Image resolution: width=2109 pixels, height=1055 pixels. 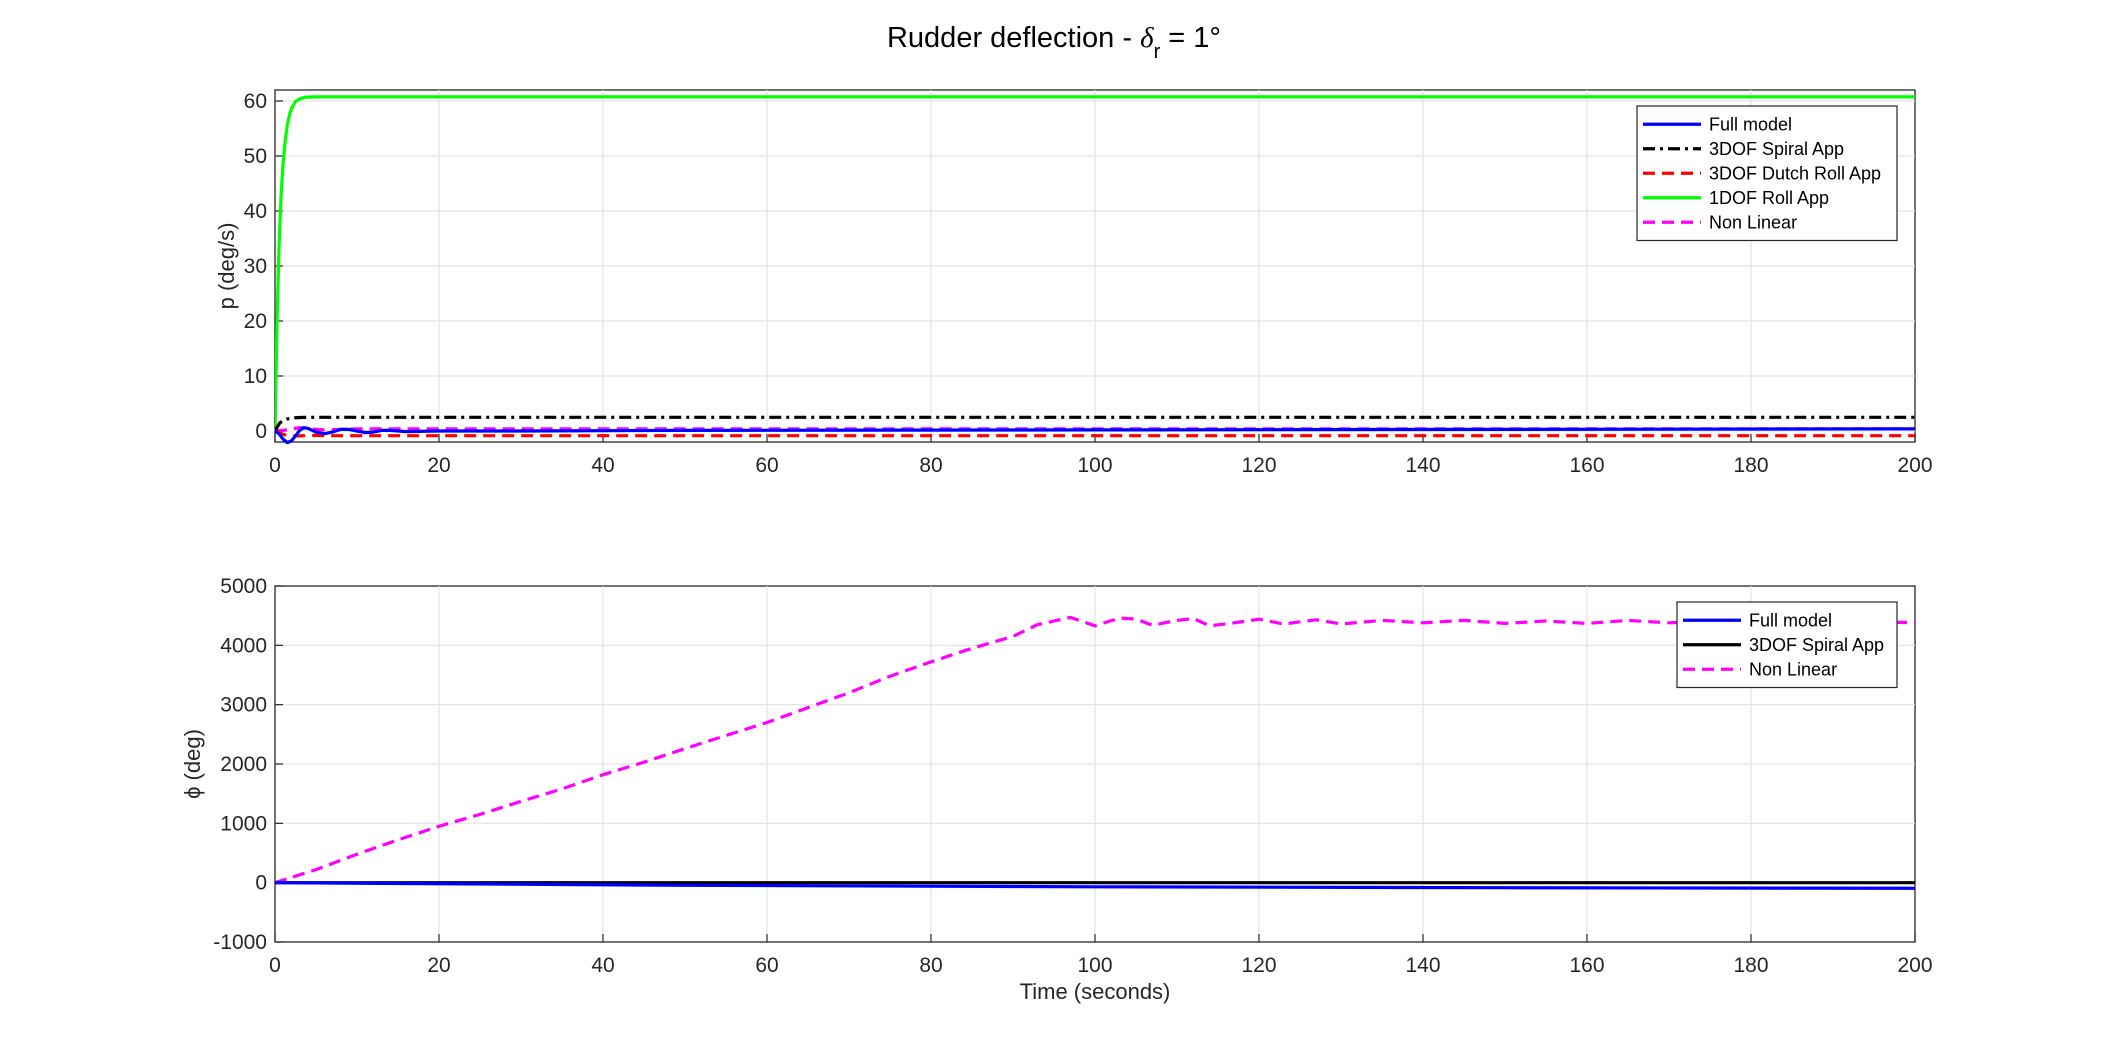 I want to click on p-x-tick-label: 120, so click(x=1258, y=465).